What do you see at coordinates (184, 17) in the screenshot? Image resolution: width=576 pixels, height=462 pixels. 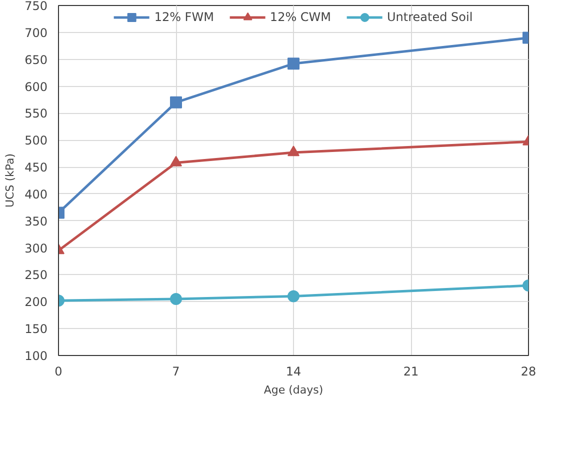 I see `legend-label: 12% FWM` at bounding box center [184, 17].